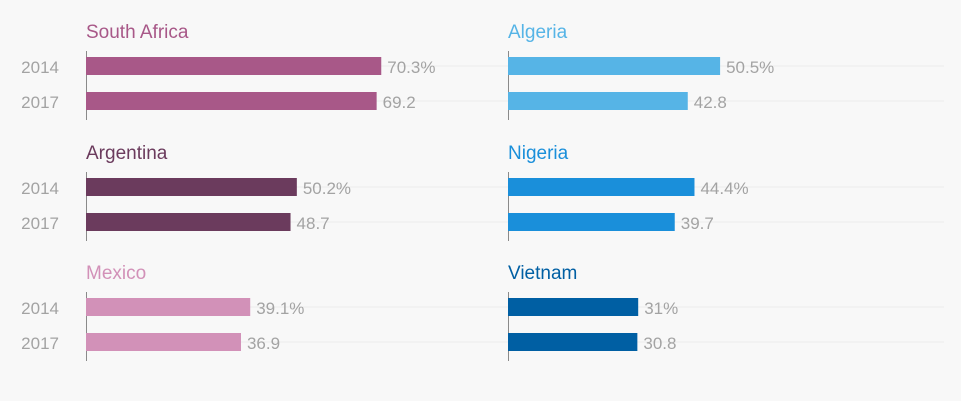 Image resolution: width=961 pixels, height=401 pixels. Describe the element at coordinates (659, 343) in the screenshot. I see `data-label: 30.8` at that location.